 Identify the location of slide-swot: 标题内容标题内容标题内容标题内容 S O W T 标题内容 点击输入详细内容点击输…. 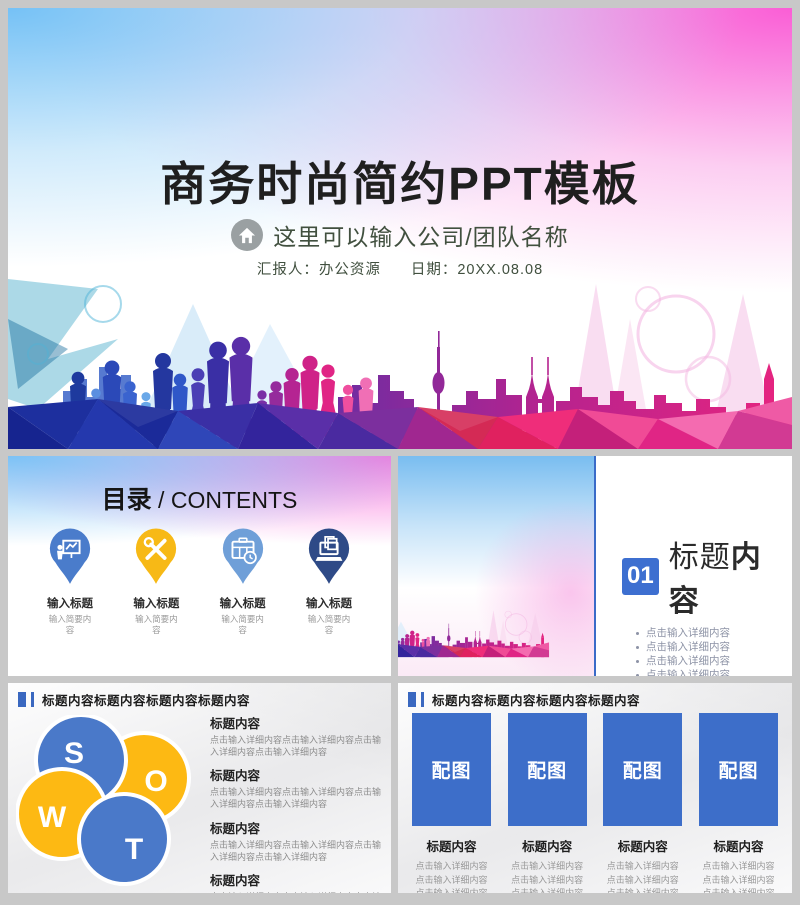
(199, 788).